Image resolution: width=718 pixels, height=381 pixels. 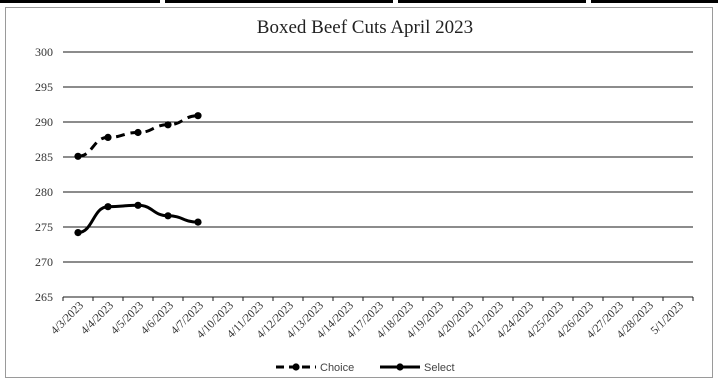 I want to click on y-tick-label: 295, so click(x=44, y=87).